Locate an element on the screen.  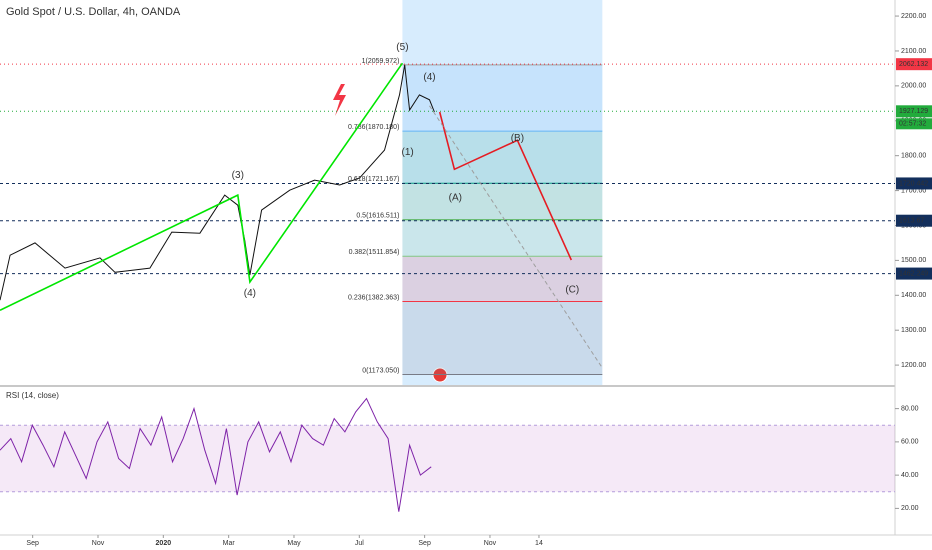
x-tick-label: 14 is located at coordinates (539, 543).